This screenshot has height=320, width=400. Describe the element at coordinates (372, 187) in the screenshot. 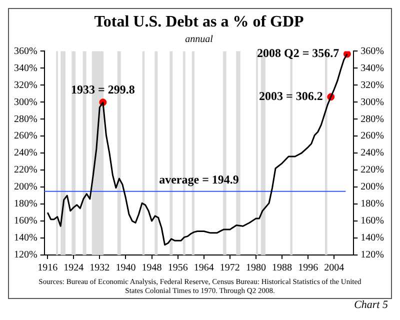

I see `y2-tick-label: 200%` at that location.